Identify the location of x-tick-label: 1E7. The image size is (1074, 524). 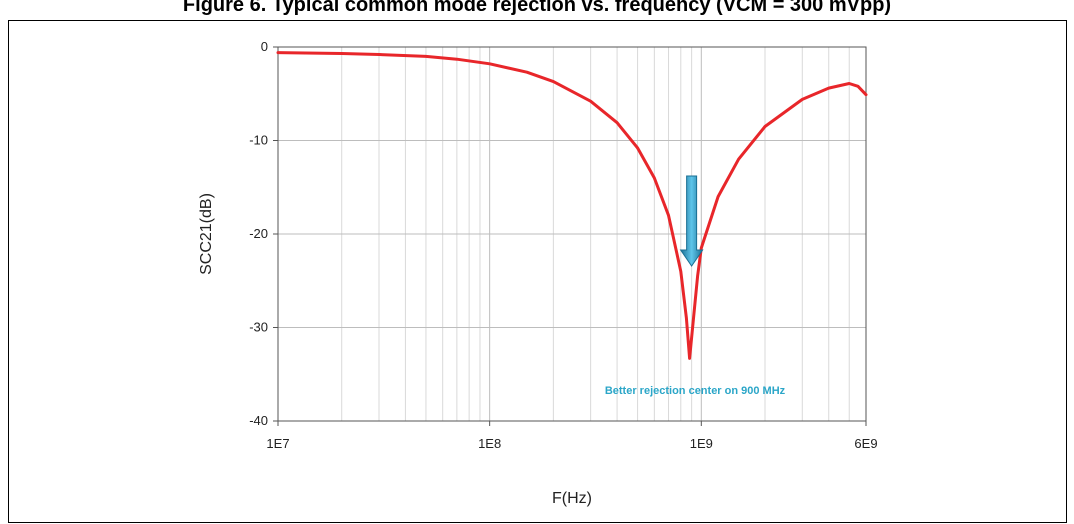
(277, 443).